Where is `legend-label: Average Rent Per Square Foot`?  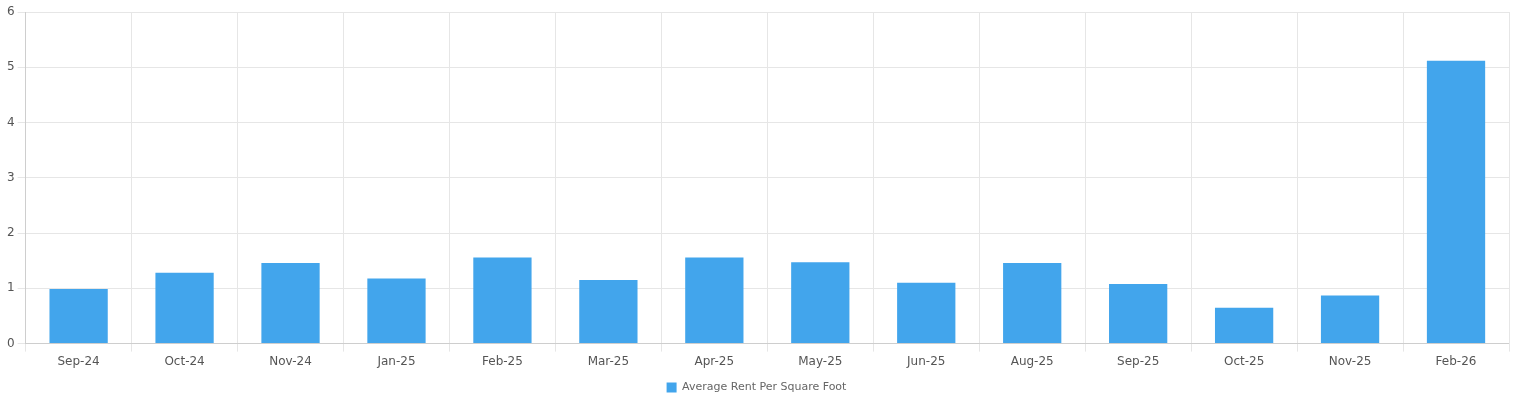 legend-label: Average Rent Per Square Foot is located at coordinates (765, 387).